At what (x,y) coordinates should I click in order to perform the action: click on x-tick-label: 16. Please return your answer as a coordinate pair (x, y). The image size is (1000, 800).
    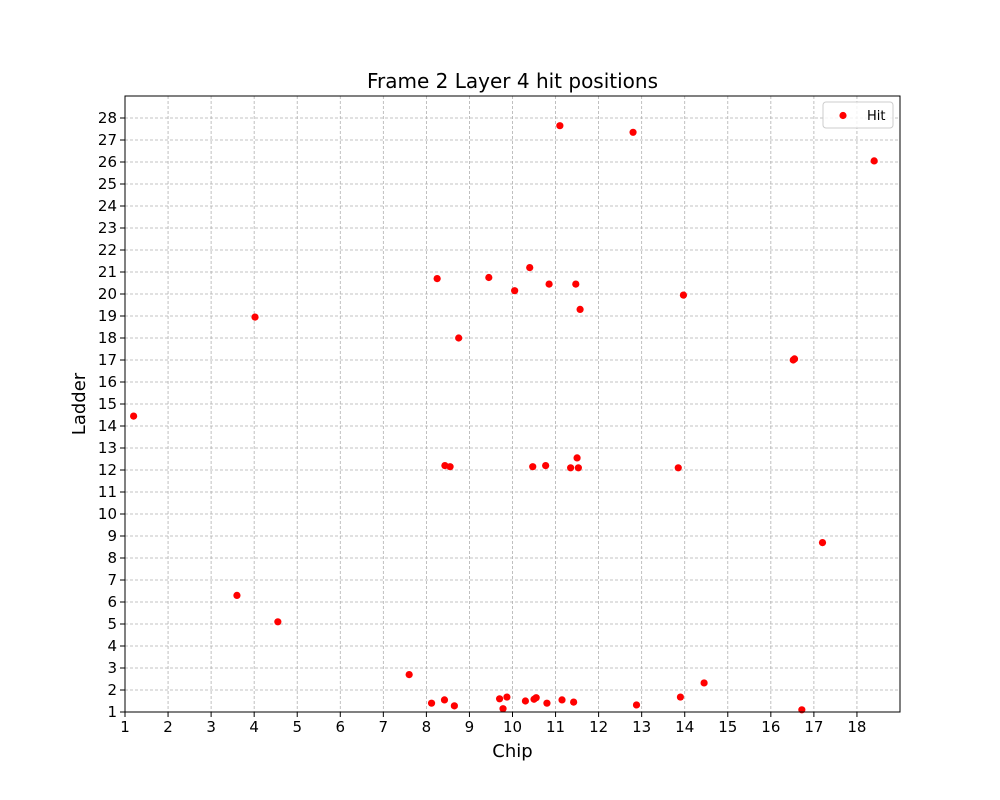
    Looking at the image, I should click on (770, 727).